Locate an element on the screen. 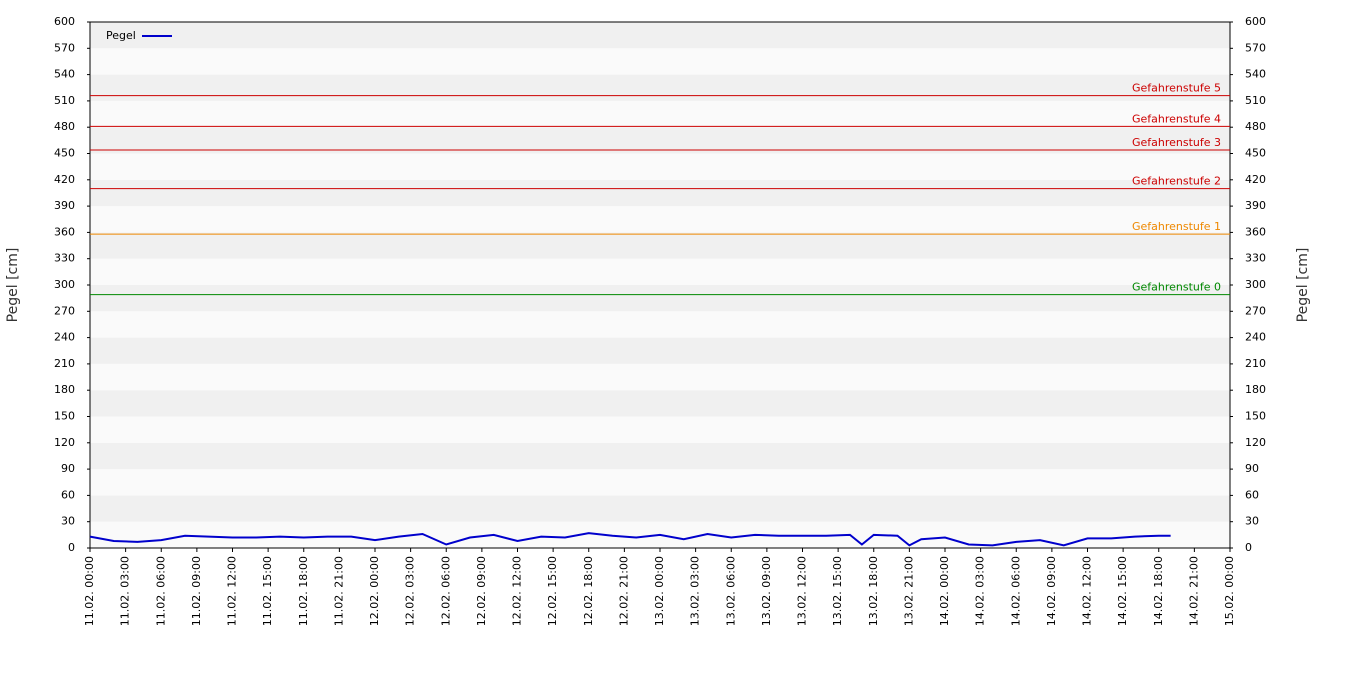 The width and height of the screenshot is (1350, 700). y2-tick-label: 300 is located at coordinates (1255, 284).